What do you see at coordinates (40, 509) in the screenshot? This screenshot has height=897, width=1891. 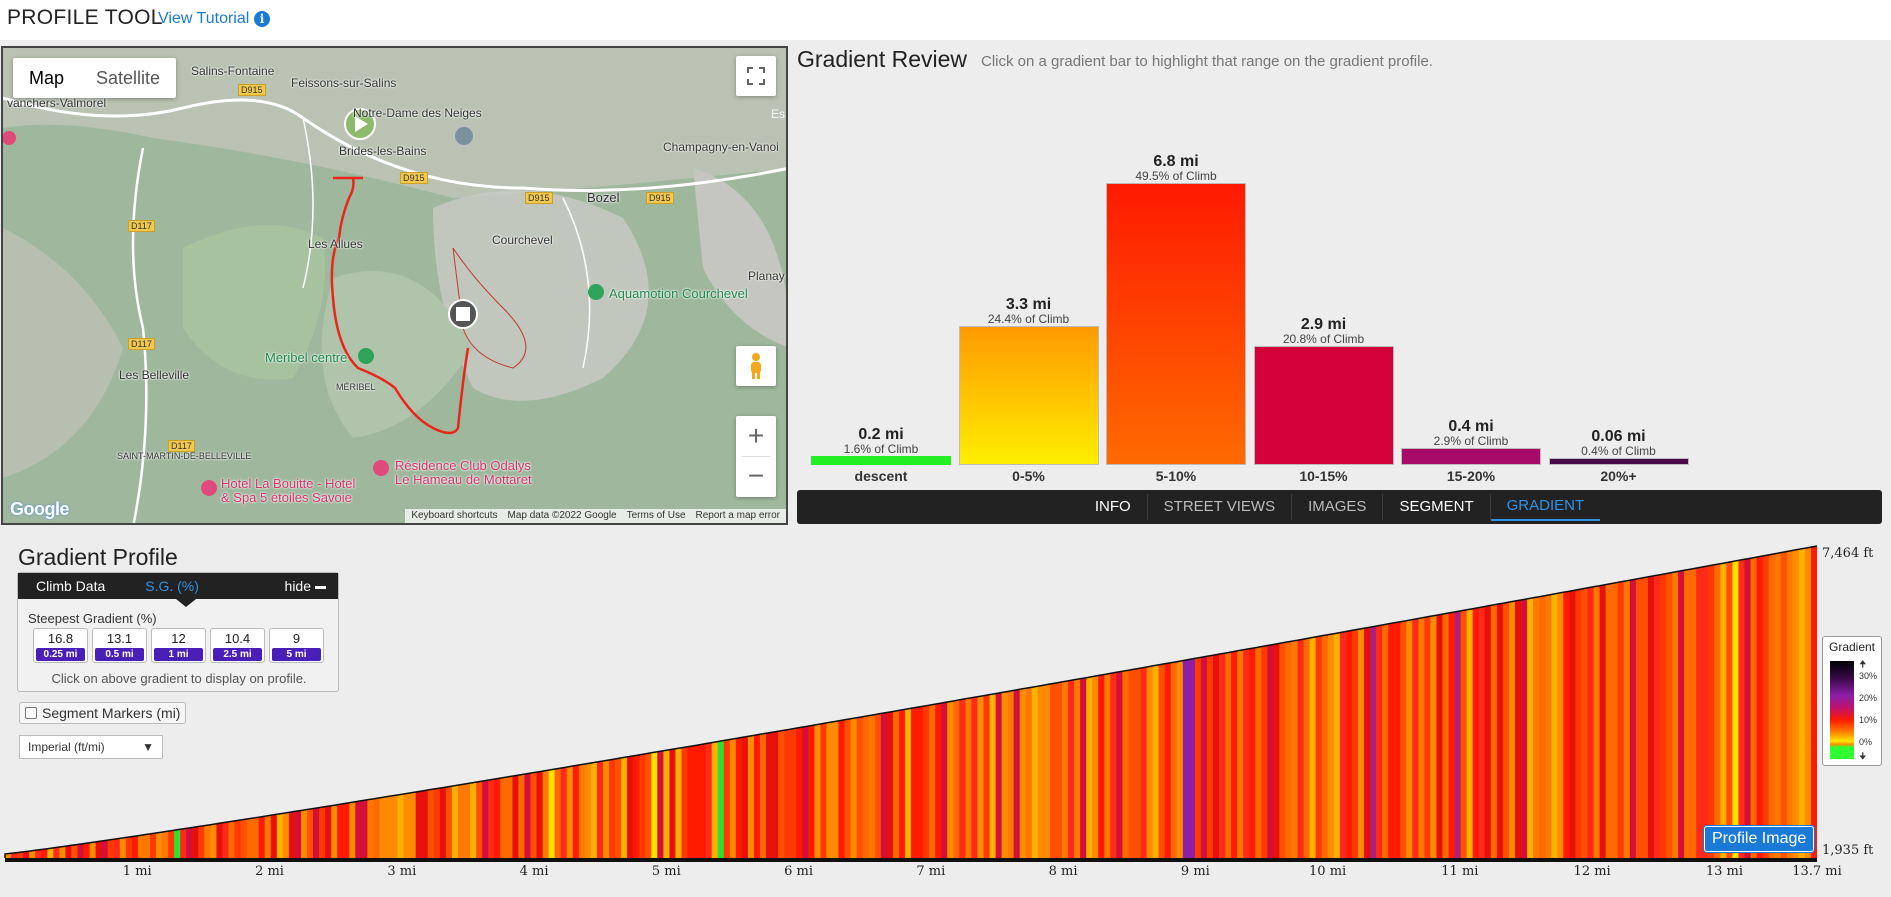 I see `google-logo: Google` at bounding box center [40, 509].